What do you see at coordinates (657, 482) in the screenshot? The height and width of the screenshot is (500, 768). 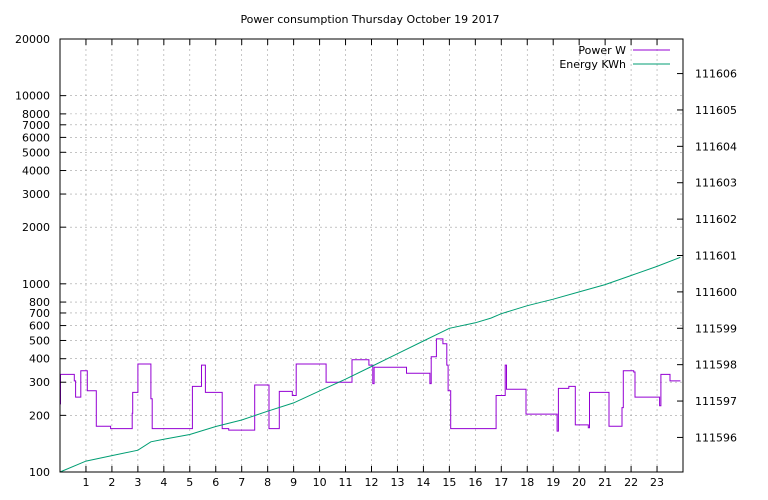 I see `x-tick-label: 23` at bounding box center [657, 482].